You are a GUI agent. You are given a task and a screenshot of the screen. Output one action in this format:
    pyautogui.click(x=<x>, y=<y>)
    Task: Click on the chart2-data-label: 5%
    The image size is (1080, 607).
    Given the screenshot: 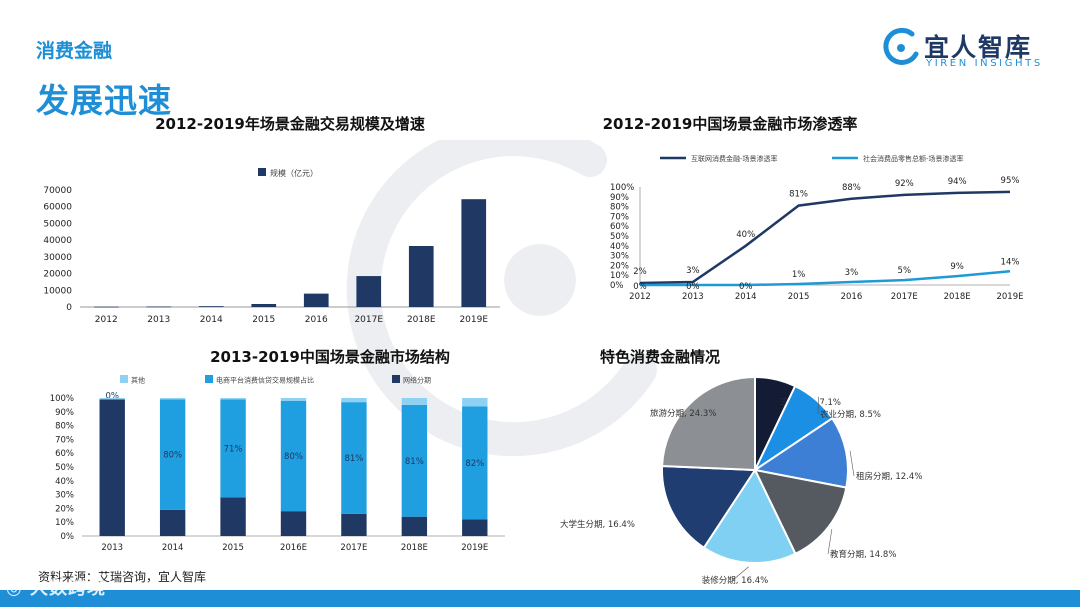 What is the action you would take?
    pyautogui.click(x=905, y=271)
    